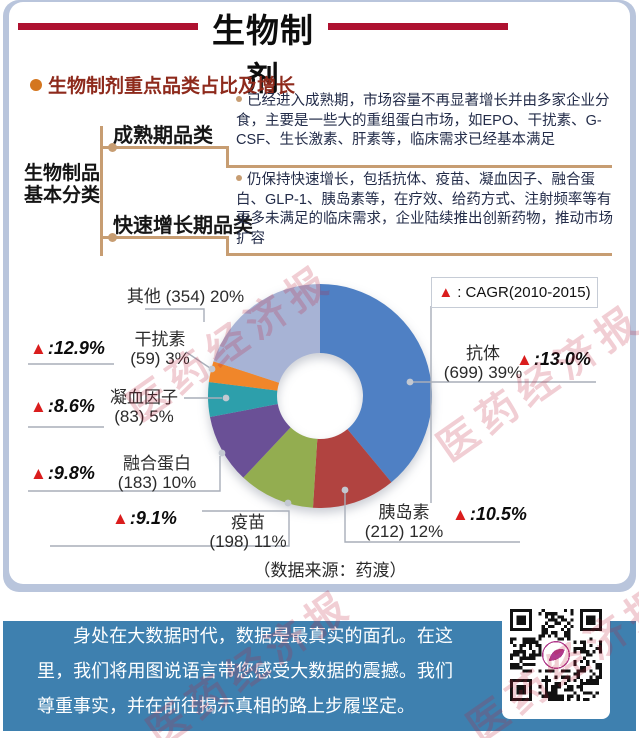  What do you see at coordinates (144, 518) in the screenshot?
I see `cagr-vaccine: ▲:9.1%` at bounding box center [144, 518].